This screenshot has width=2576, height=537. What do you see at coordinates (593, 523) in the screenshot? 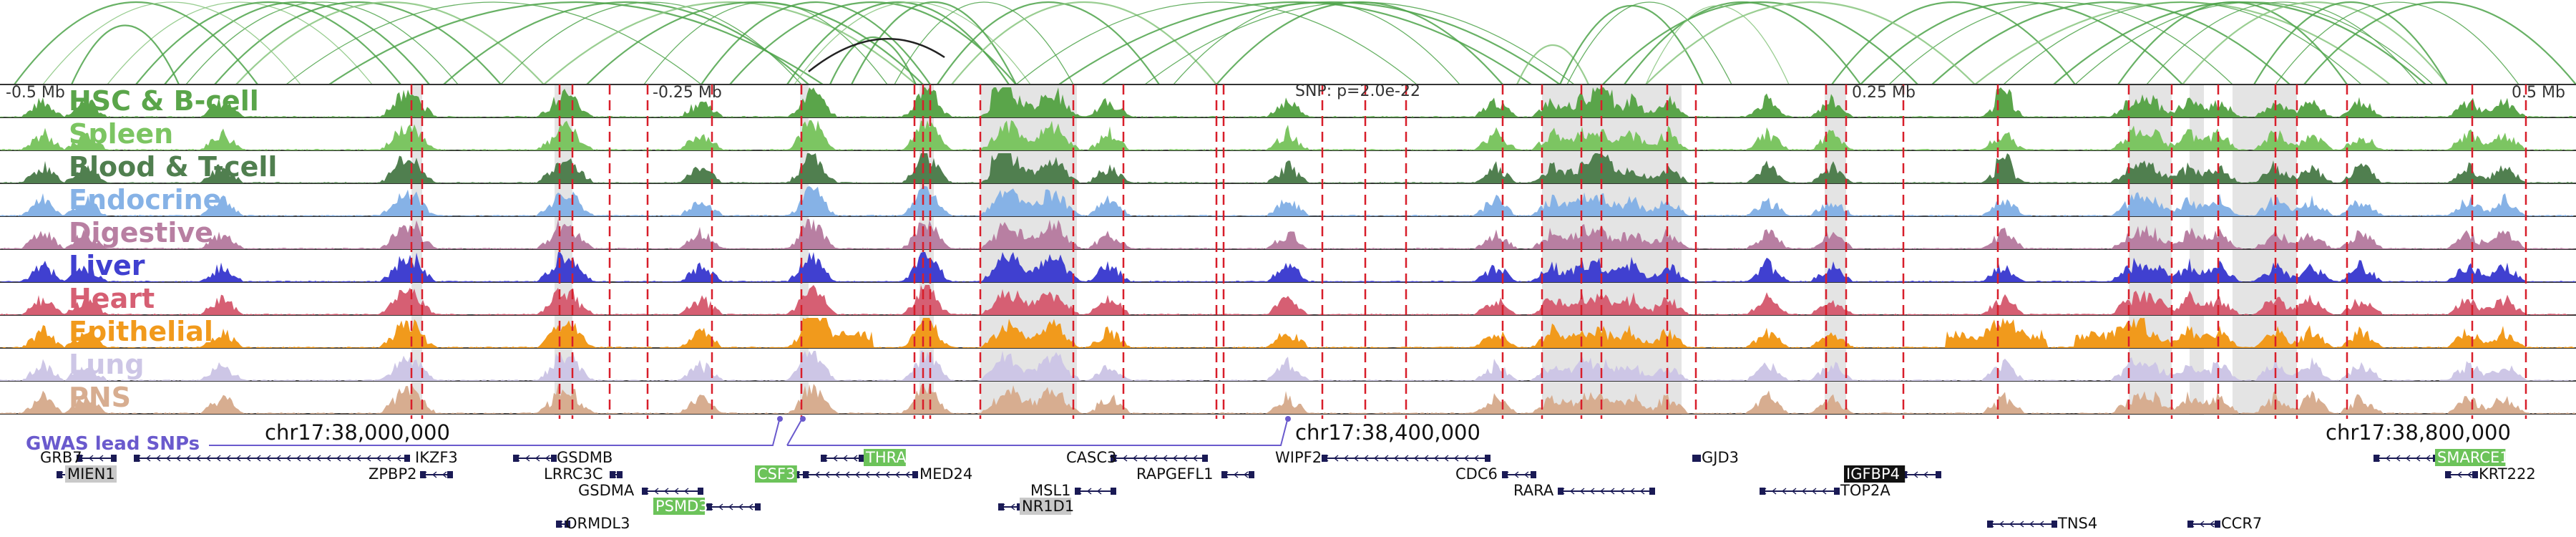
I see `gene-ormdl3: ORMDL3` at bounding box center [593, 523].